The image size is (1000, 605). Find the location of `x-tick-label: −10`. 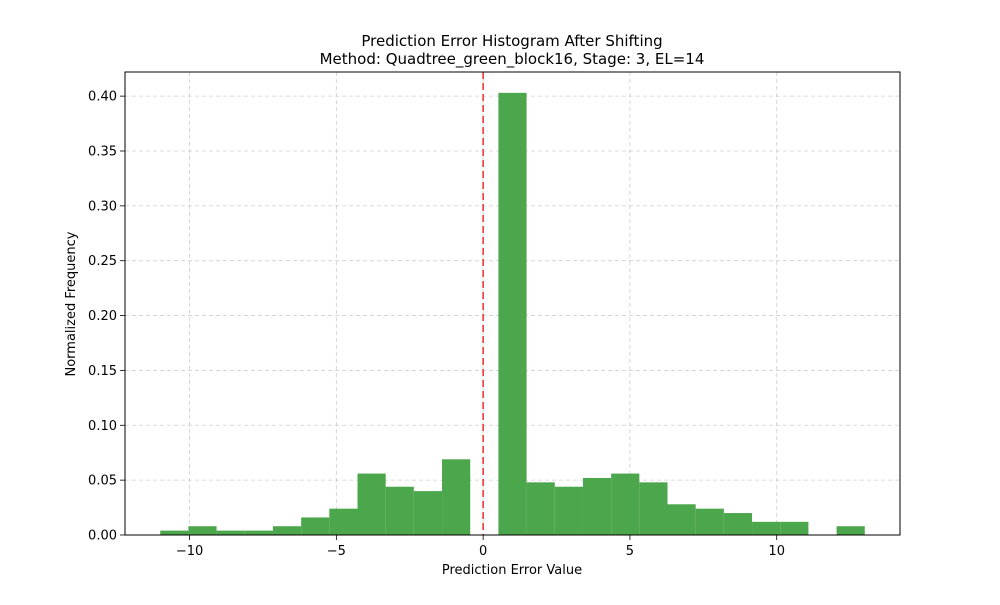

x-tick-label: −10 is located at coordinates (189, 551).